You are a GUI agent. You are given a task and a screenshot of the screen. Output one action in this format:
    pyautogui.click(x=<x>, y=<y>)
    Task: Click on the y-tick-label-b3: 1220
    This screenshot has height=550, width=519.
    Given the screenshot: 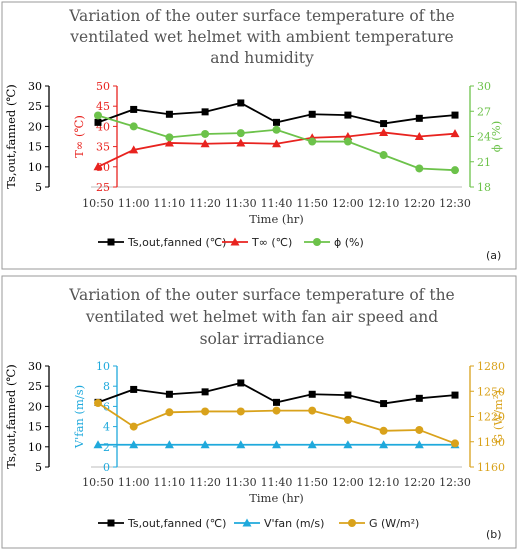 What is the action you would take?
    pyautogui.click(x=491, y=417)
    